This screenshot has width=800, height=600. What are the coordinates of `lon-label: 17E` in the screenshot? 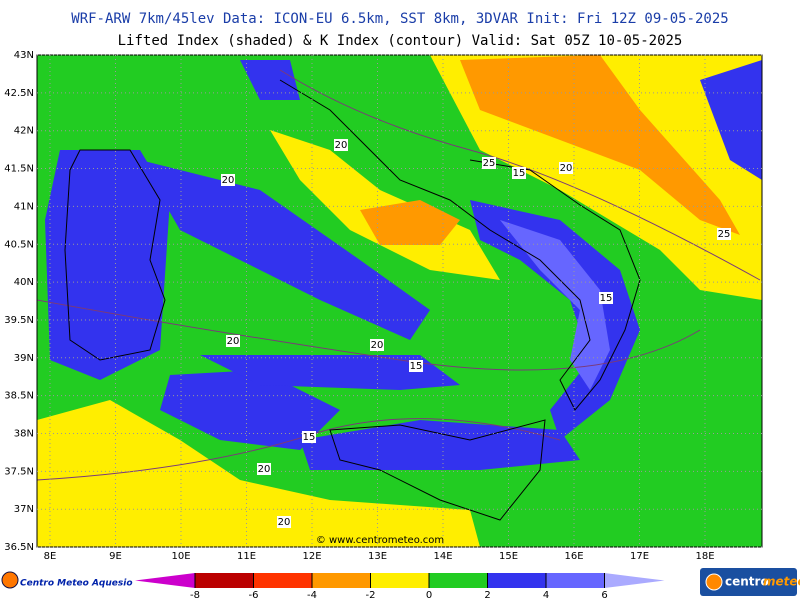 It's located at (639, 556).